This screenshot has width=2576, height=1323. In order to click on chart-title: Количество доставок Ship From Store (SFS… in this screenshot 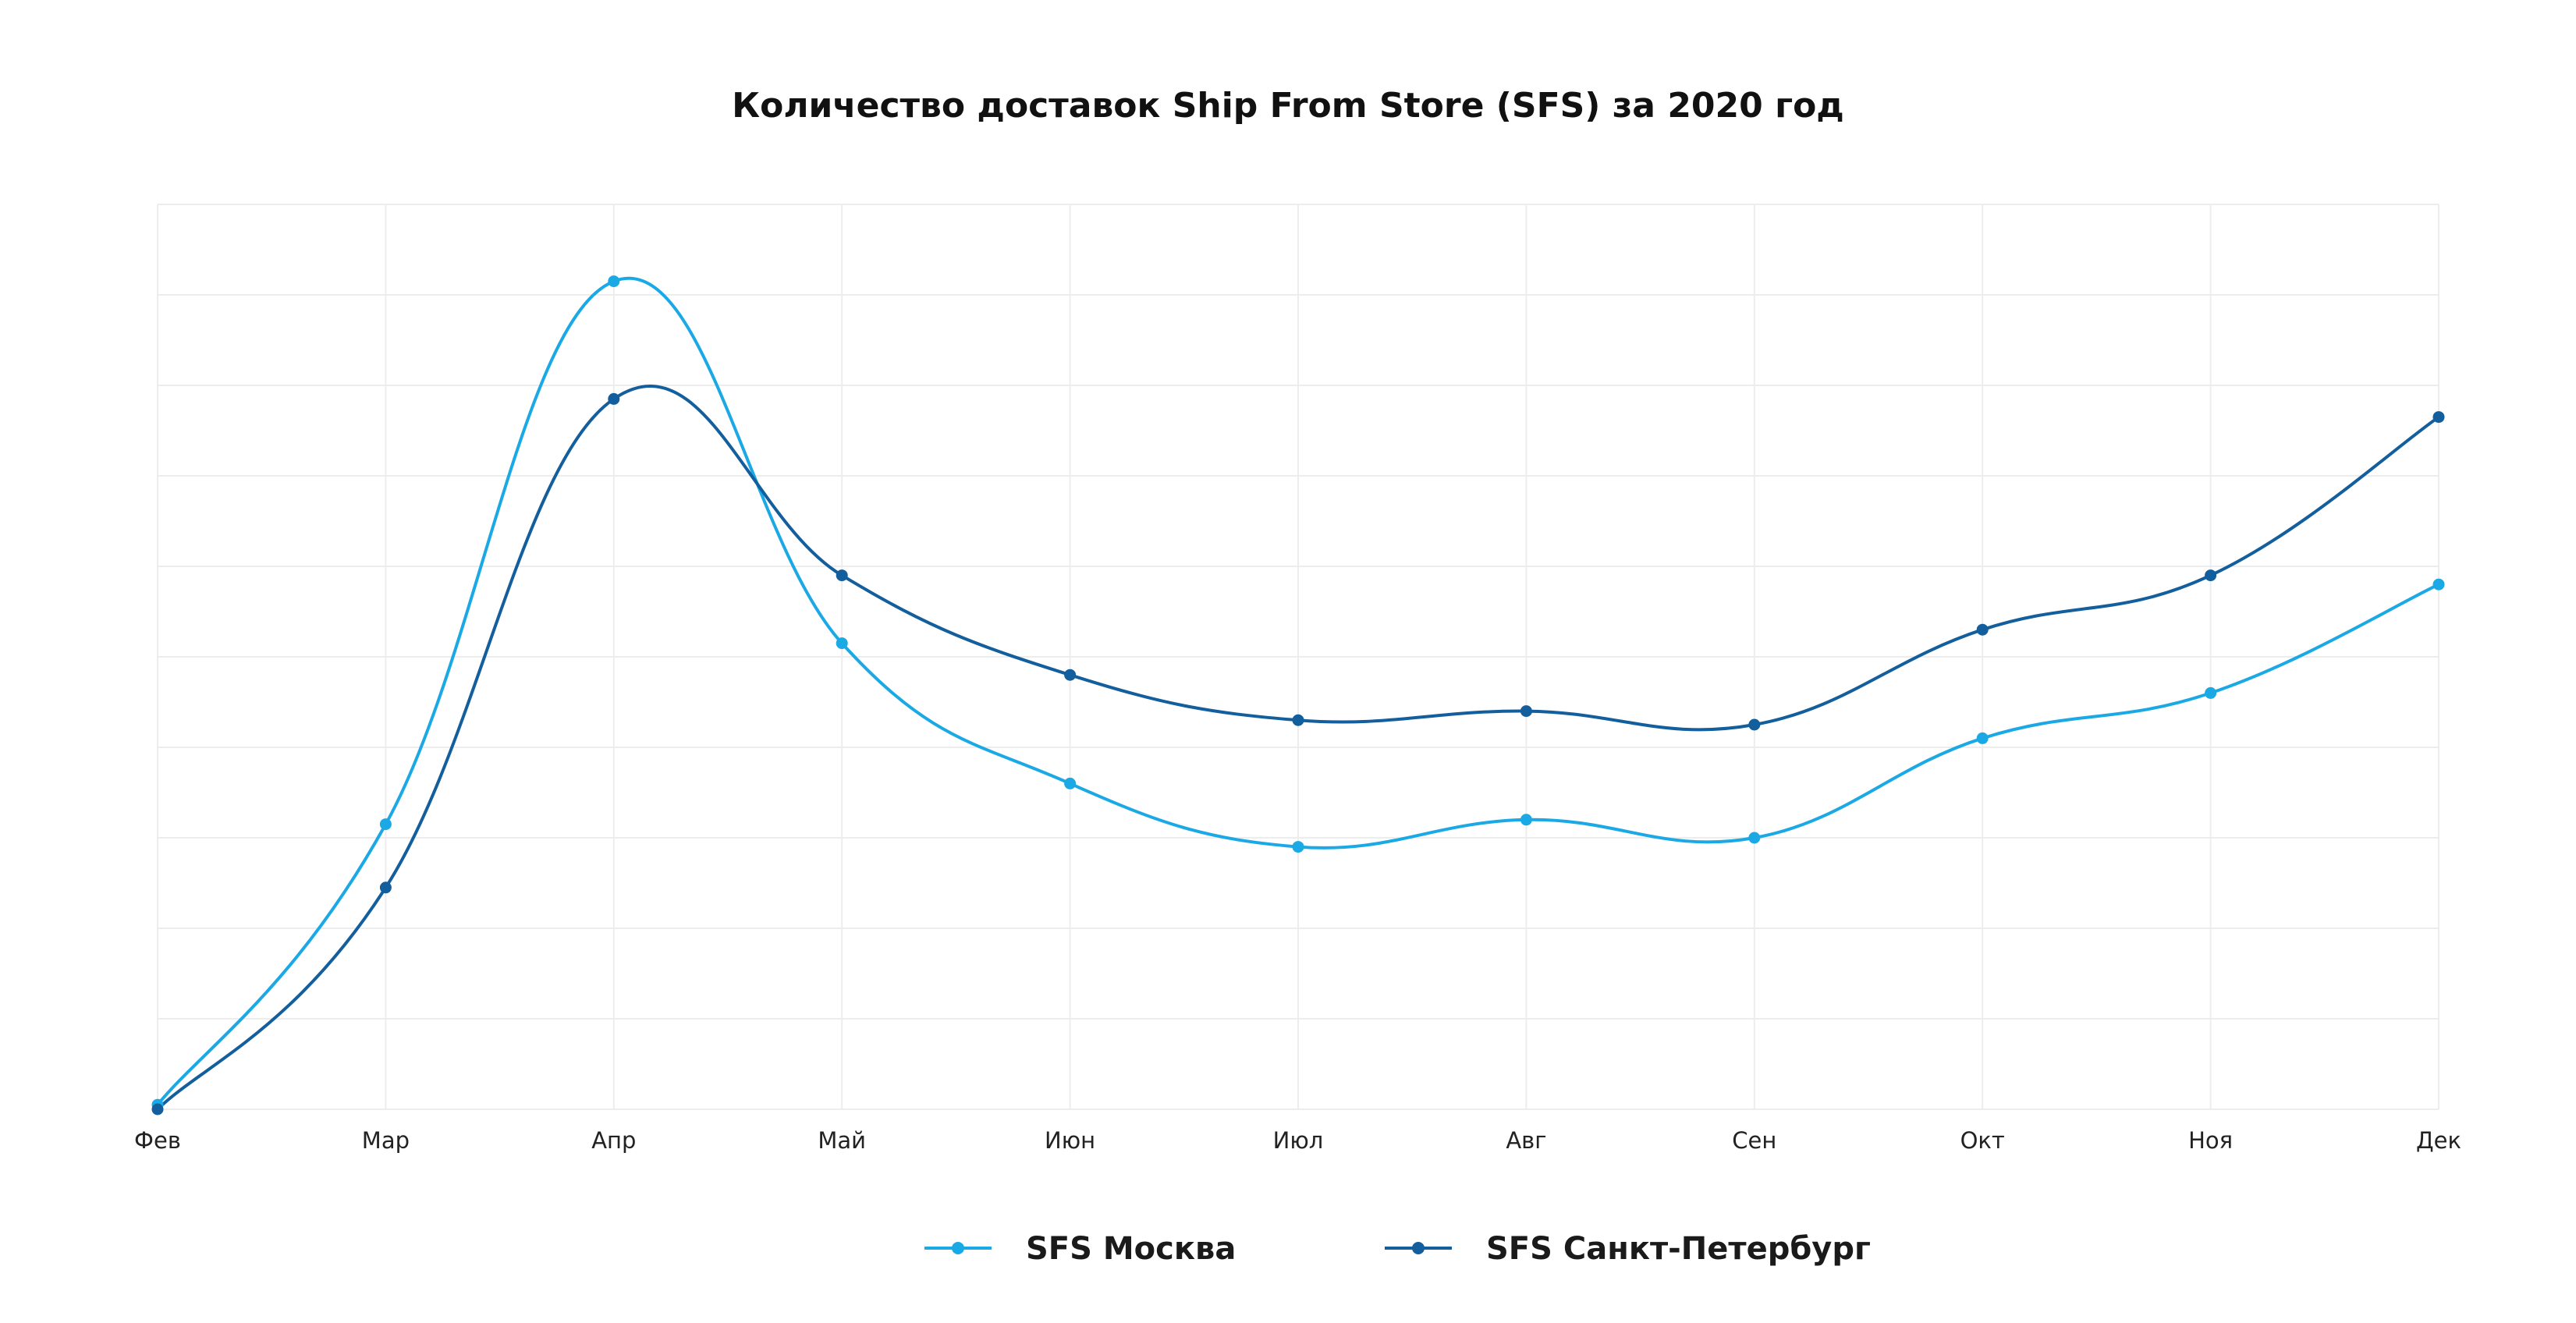, I will do `click(1288, 106)`.